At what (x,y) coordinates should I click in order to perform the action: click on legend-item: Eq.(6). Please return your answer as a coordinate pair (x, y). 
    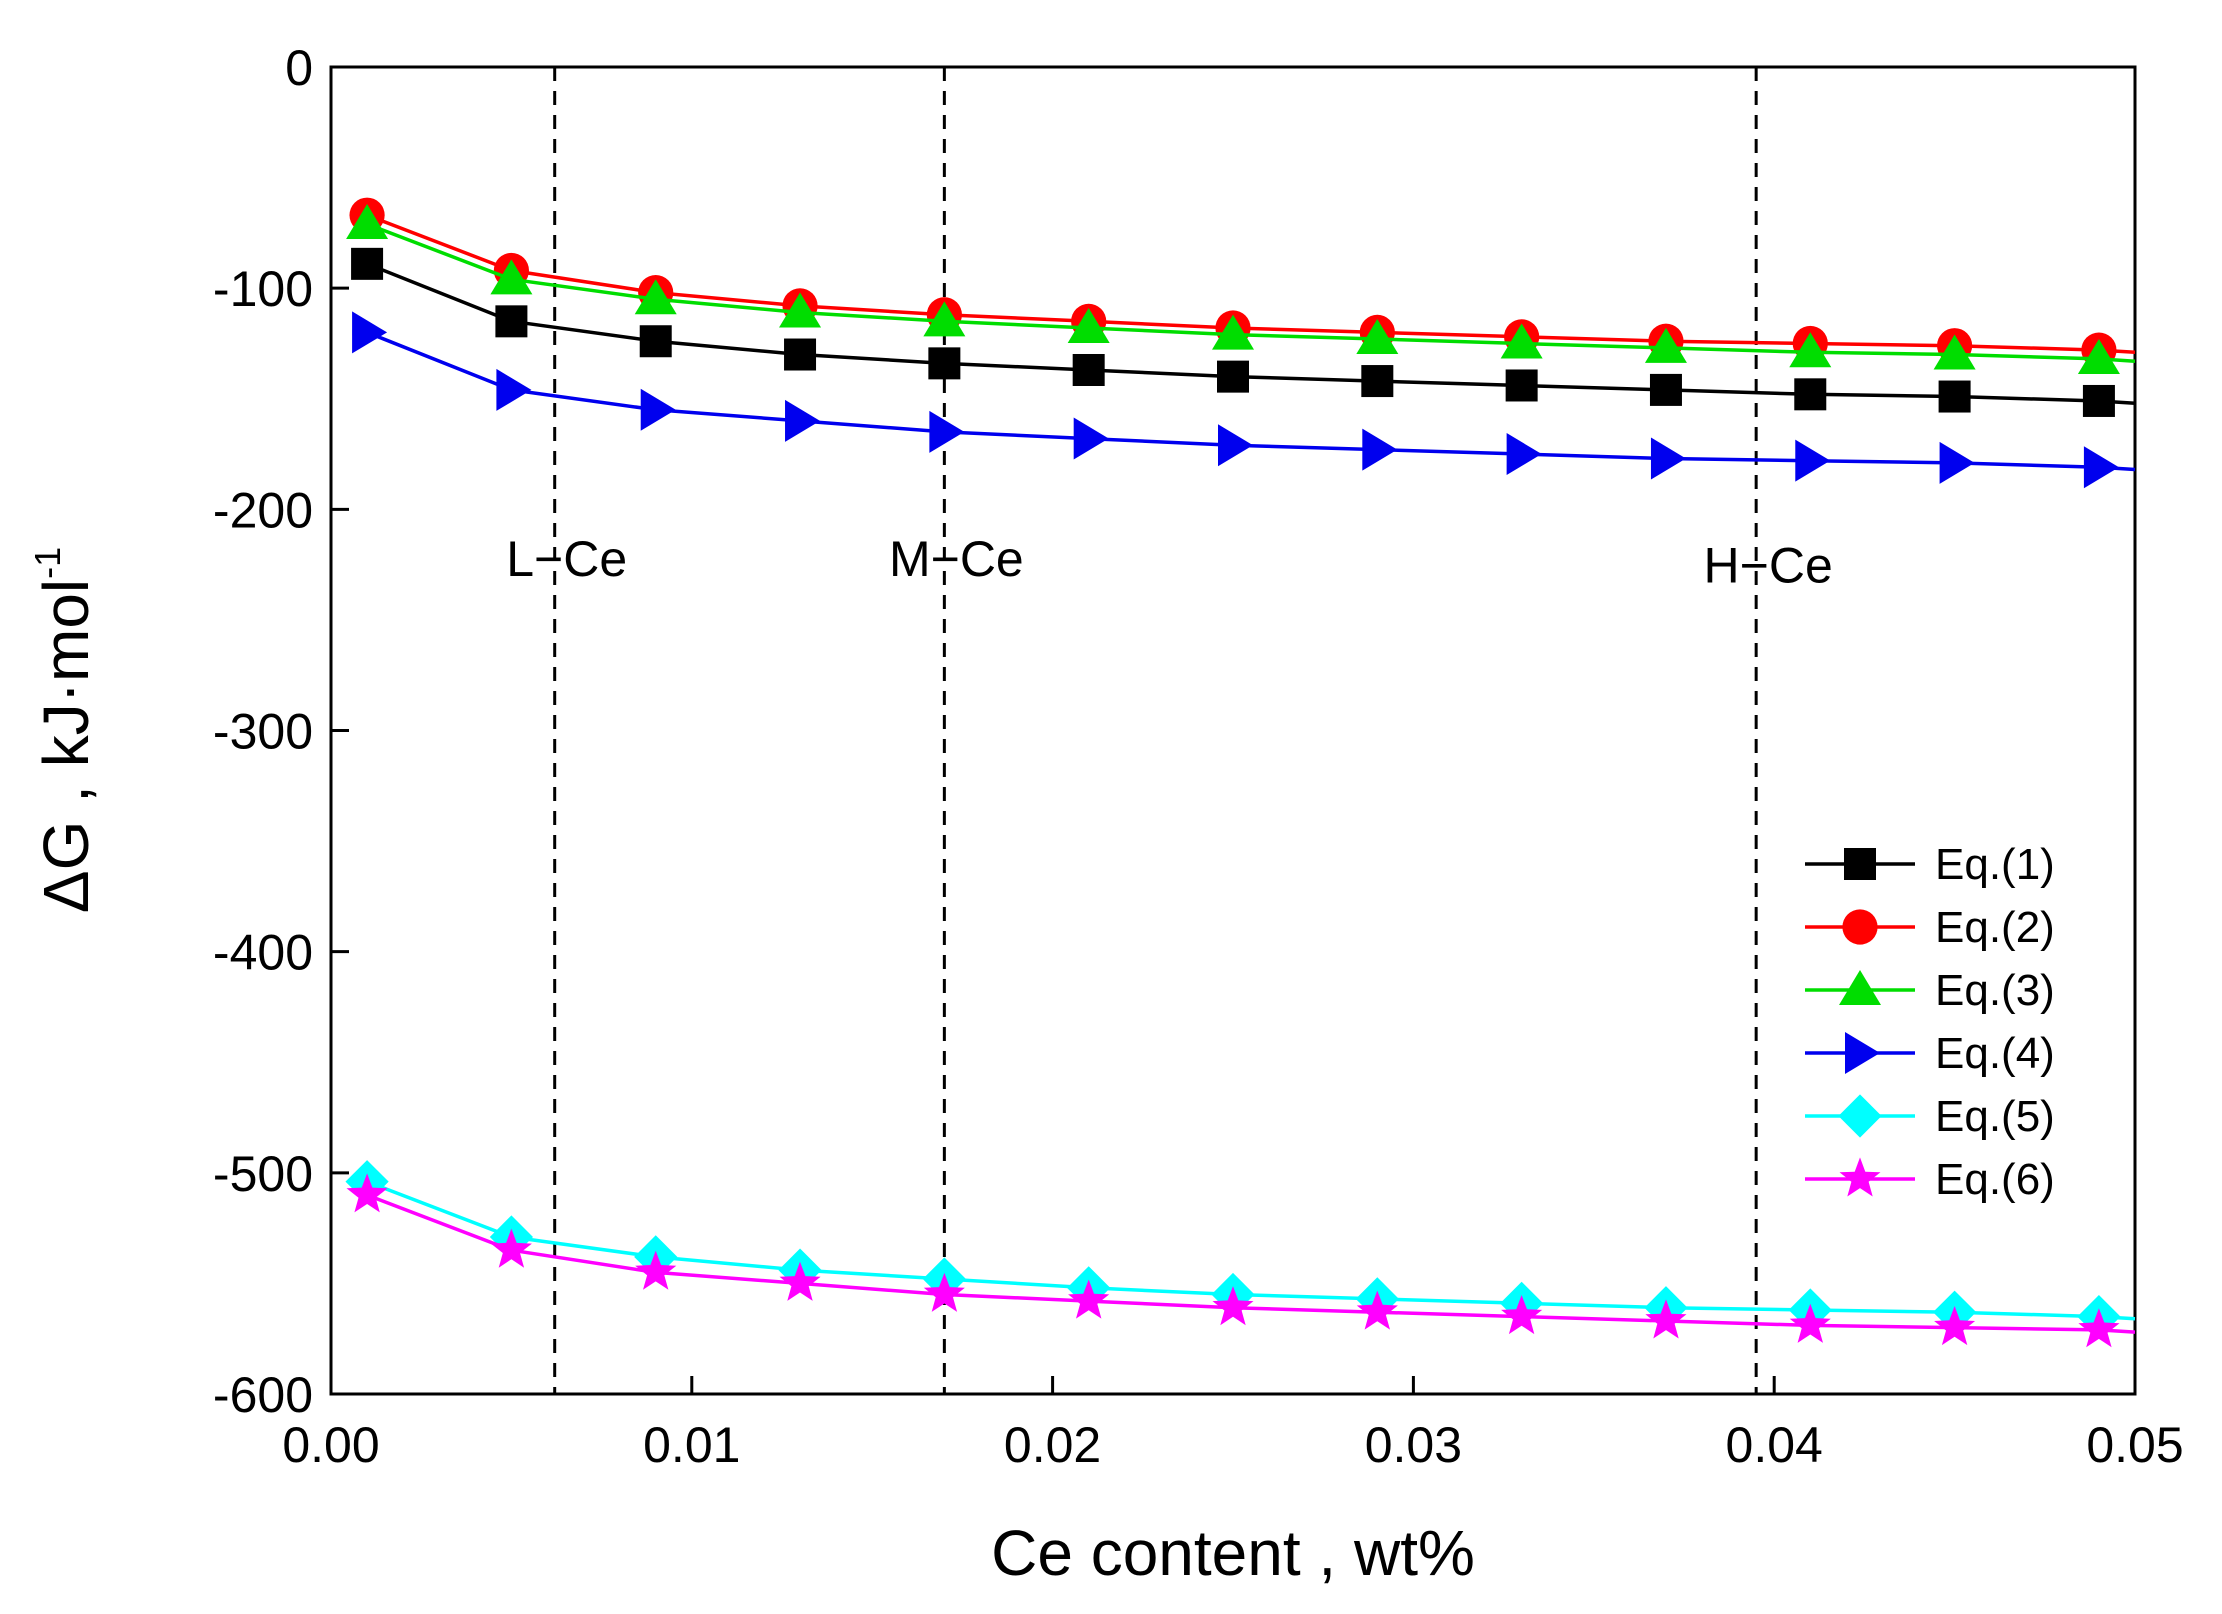
    Looking at the image, I should click on (1930, 1179).